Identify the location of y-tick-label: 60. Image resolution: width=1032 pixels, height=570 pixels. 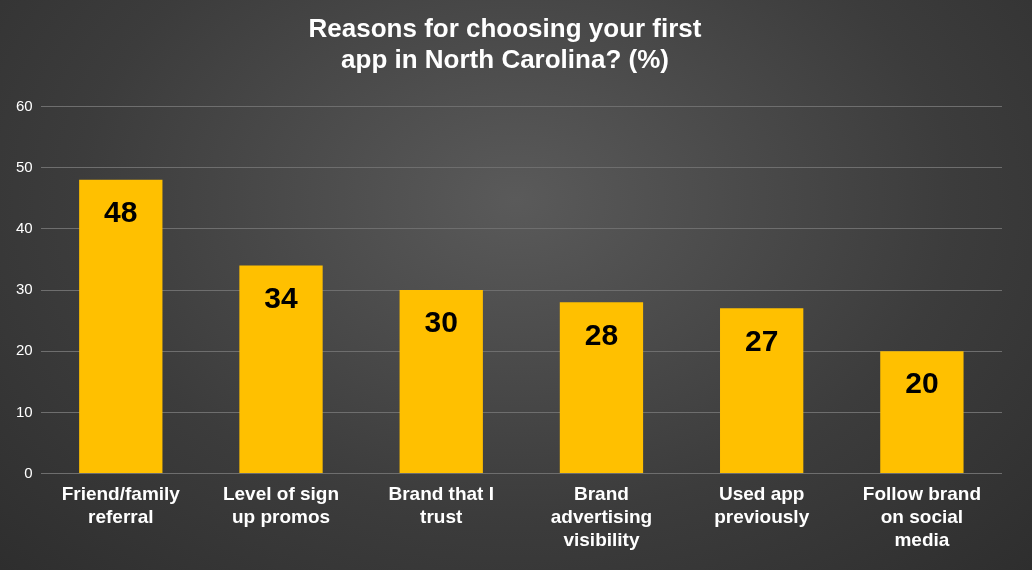
(24, 105).